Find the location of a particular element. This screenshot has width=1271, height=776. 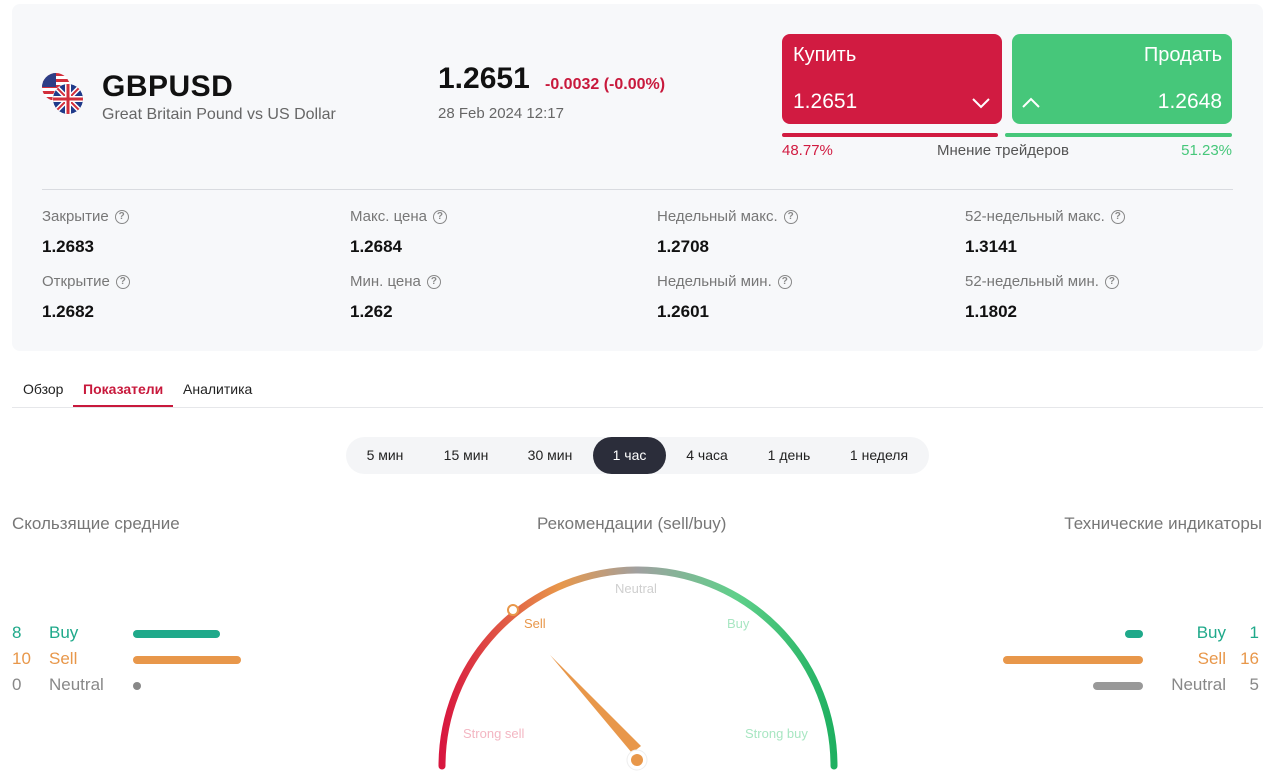

chevron-up-icon is located at coordinates (1031, 103).